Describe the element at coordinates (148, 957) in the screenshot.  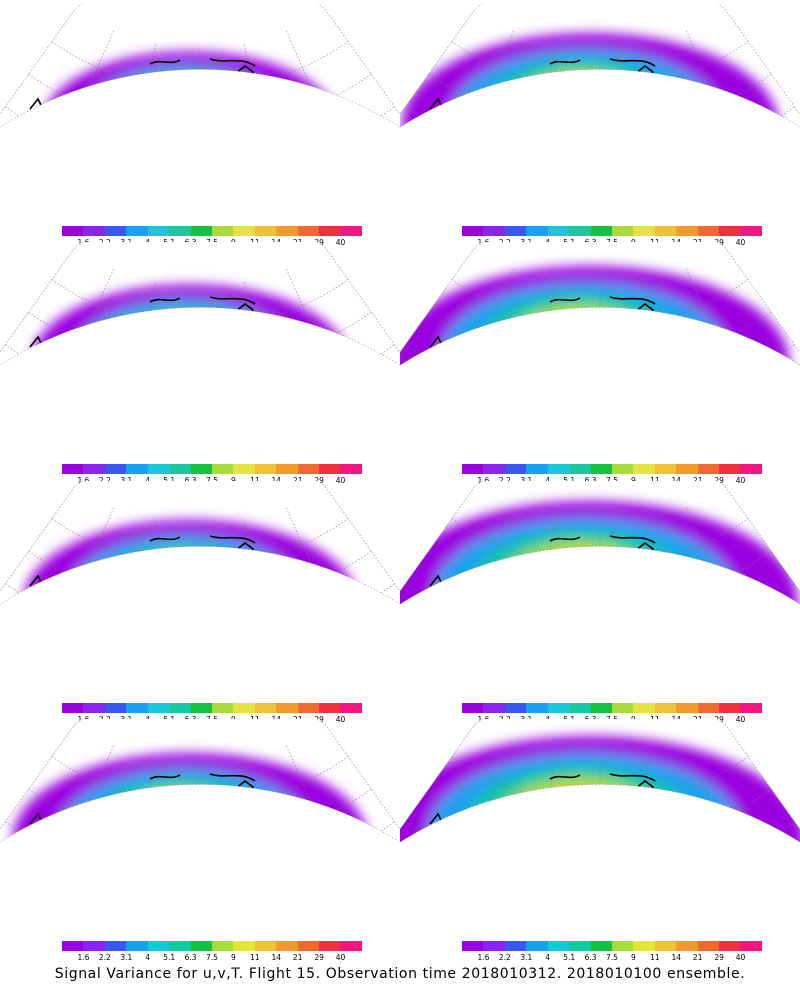
I see `colorbar-tick-label: 4` at that location.